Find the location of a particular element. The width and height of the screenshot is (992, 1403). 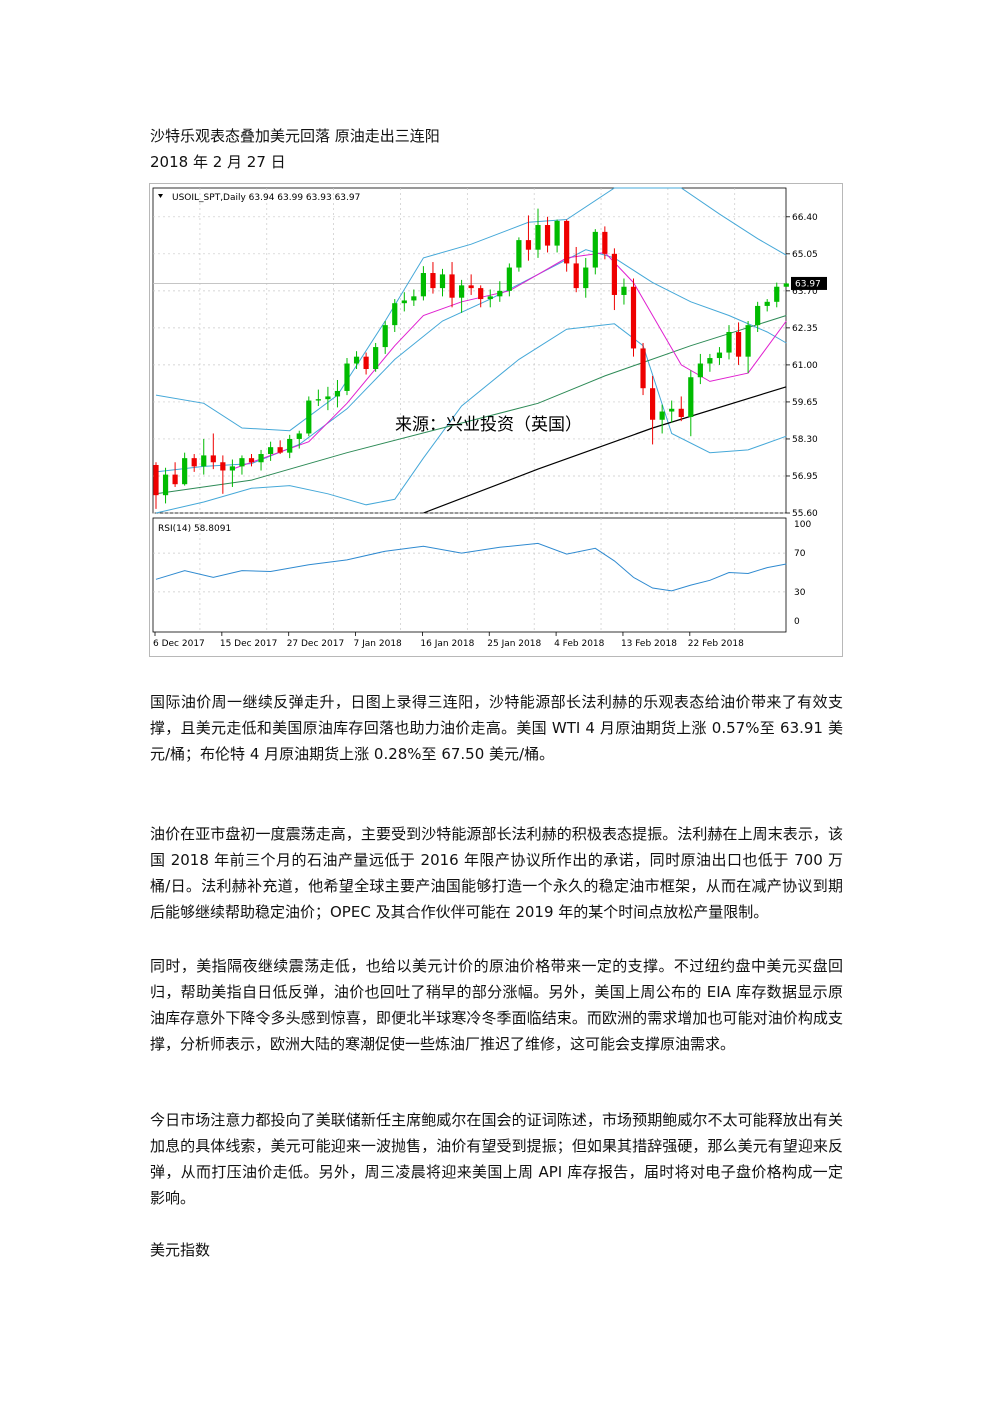

rsi-panel: 100 70 30 0 is located at coordinates (482, 573).